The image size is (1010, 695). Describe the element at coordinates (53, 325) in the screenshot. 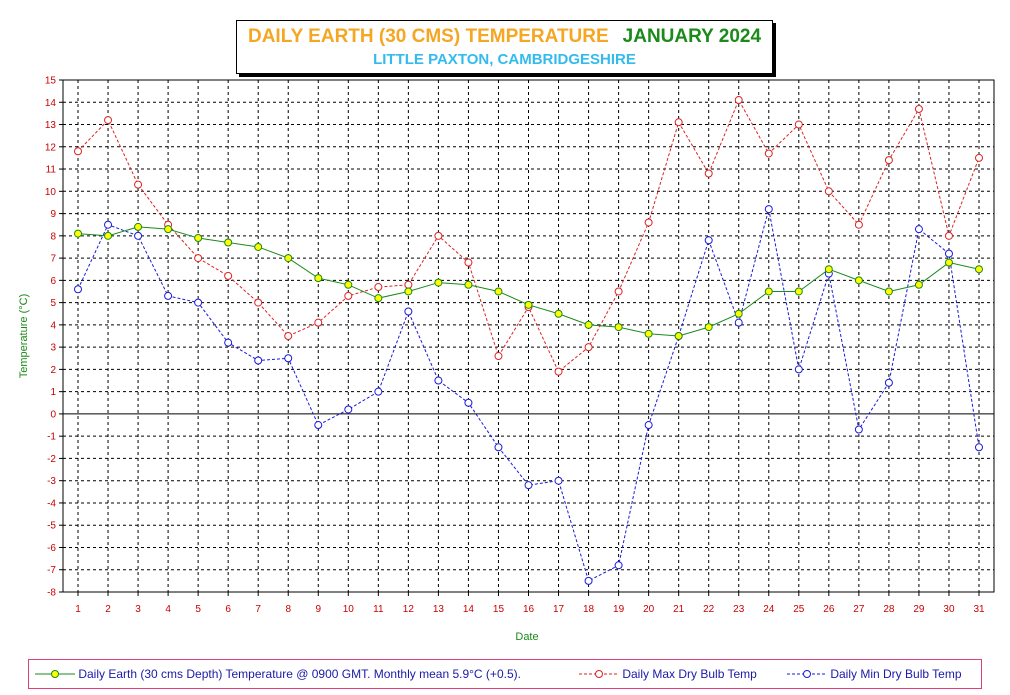

I see `y-tick-label: 4` at that location.